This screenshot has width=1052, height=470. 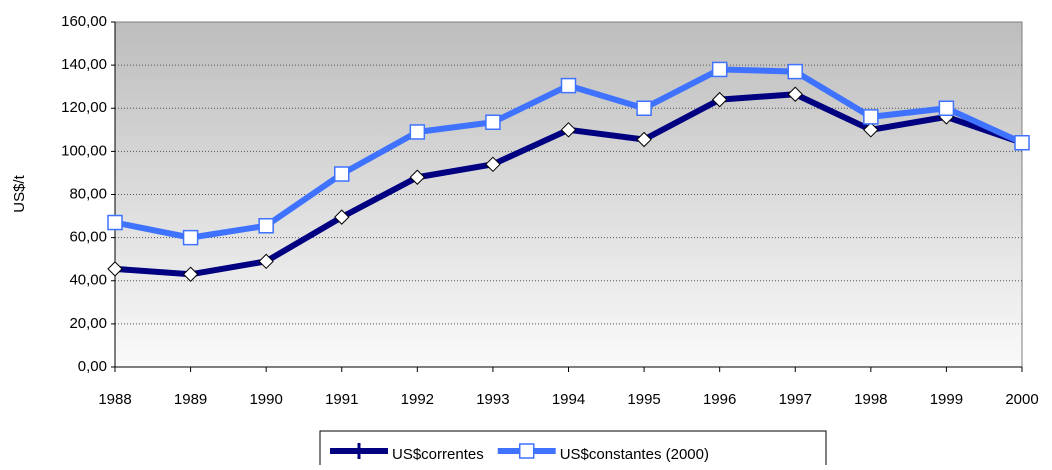 What do you see at coordinates (84, 21) in the screenshot?
I see `y-tick-label: 160,00` at bounding box center [84, 21].